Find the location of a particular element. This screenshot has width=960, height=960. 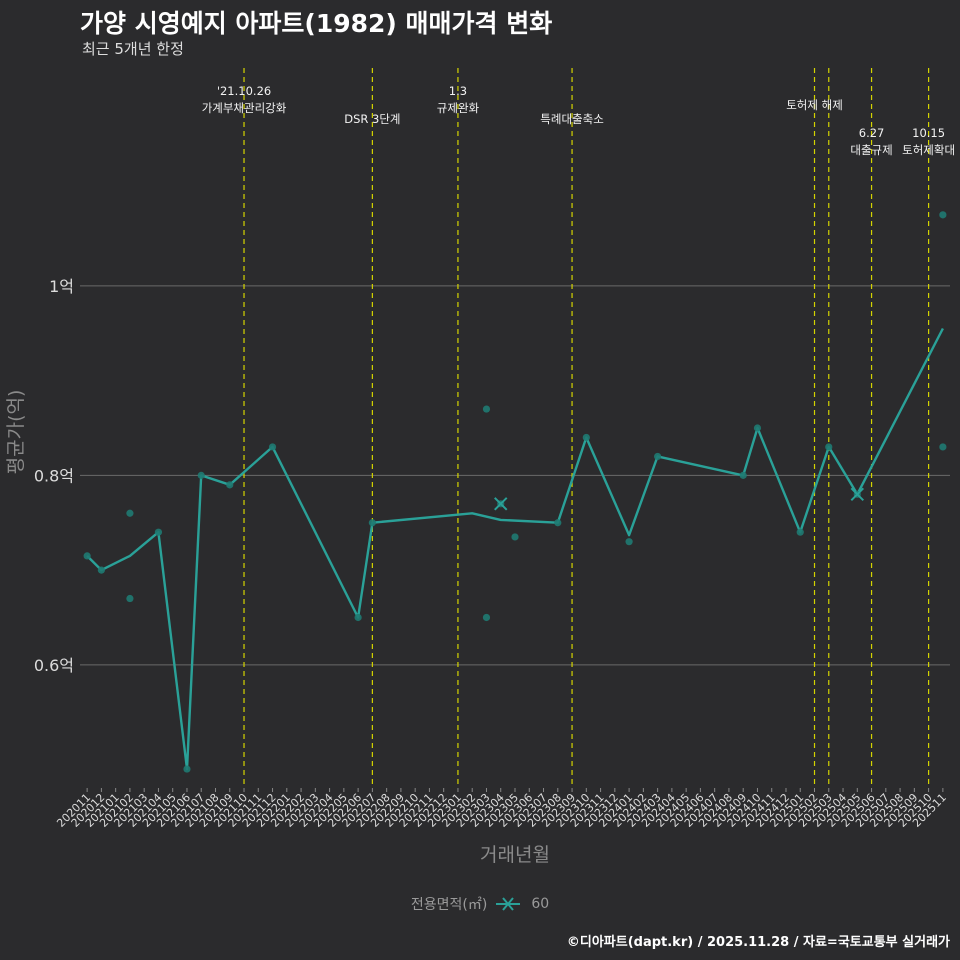

legend-key-icon is located at coordinates (508, 904).